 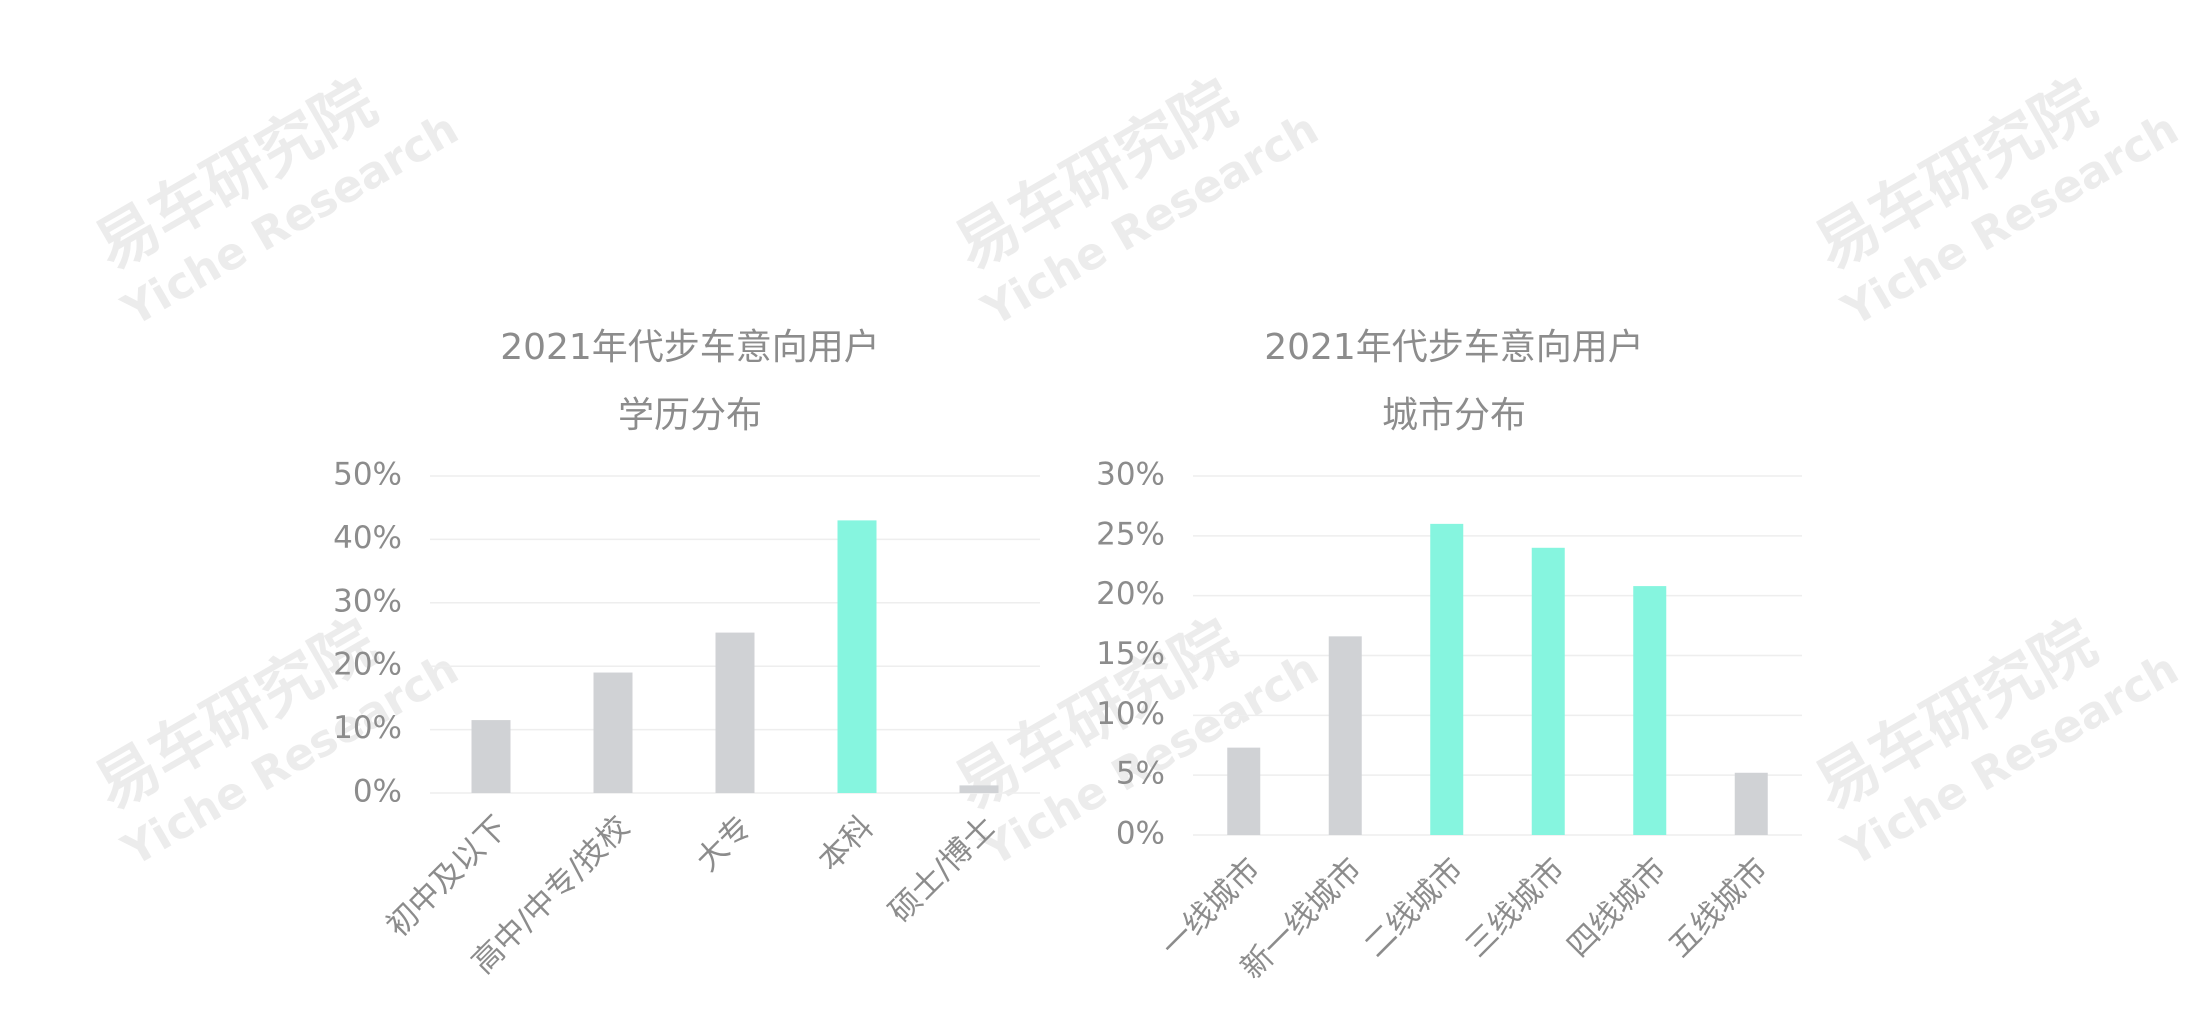 I want to click on x-tick-label: 二线城市, so click(x=1413, y=907).